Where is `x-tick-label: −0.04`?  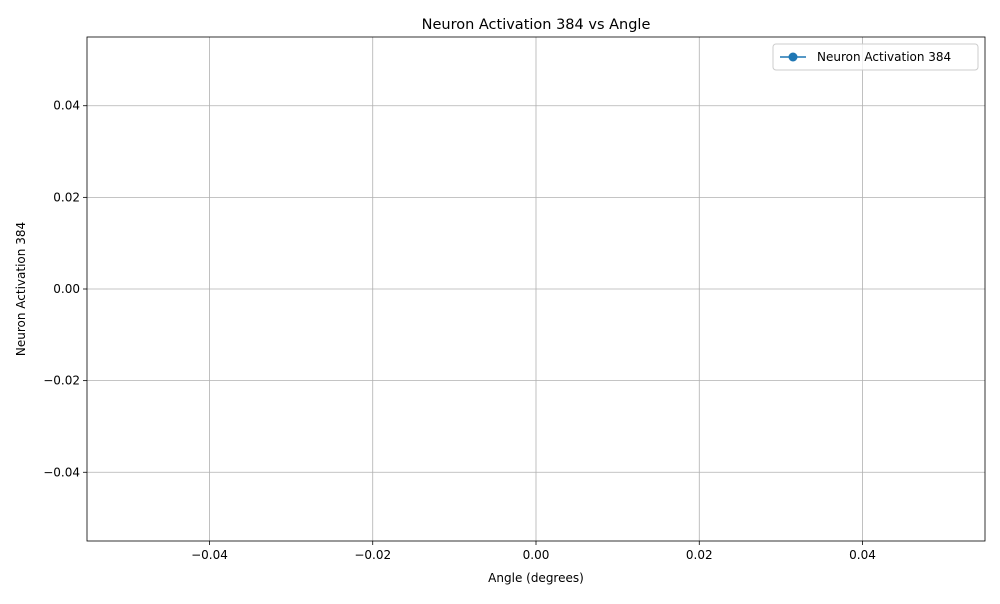 x-tick-label: −0.04 is located at coordinates (209, 555).